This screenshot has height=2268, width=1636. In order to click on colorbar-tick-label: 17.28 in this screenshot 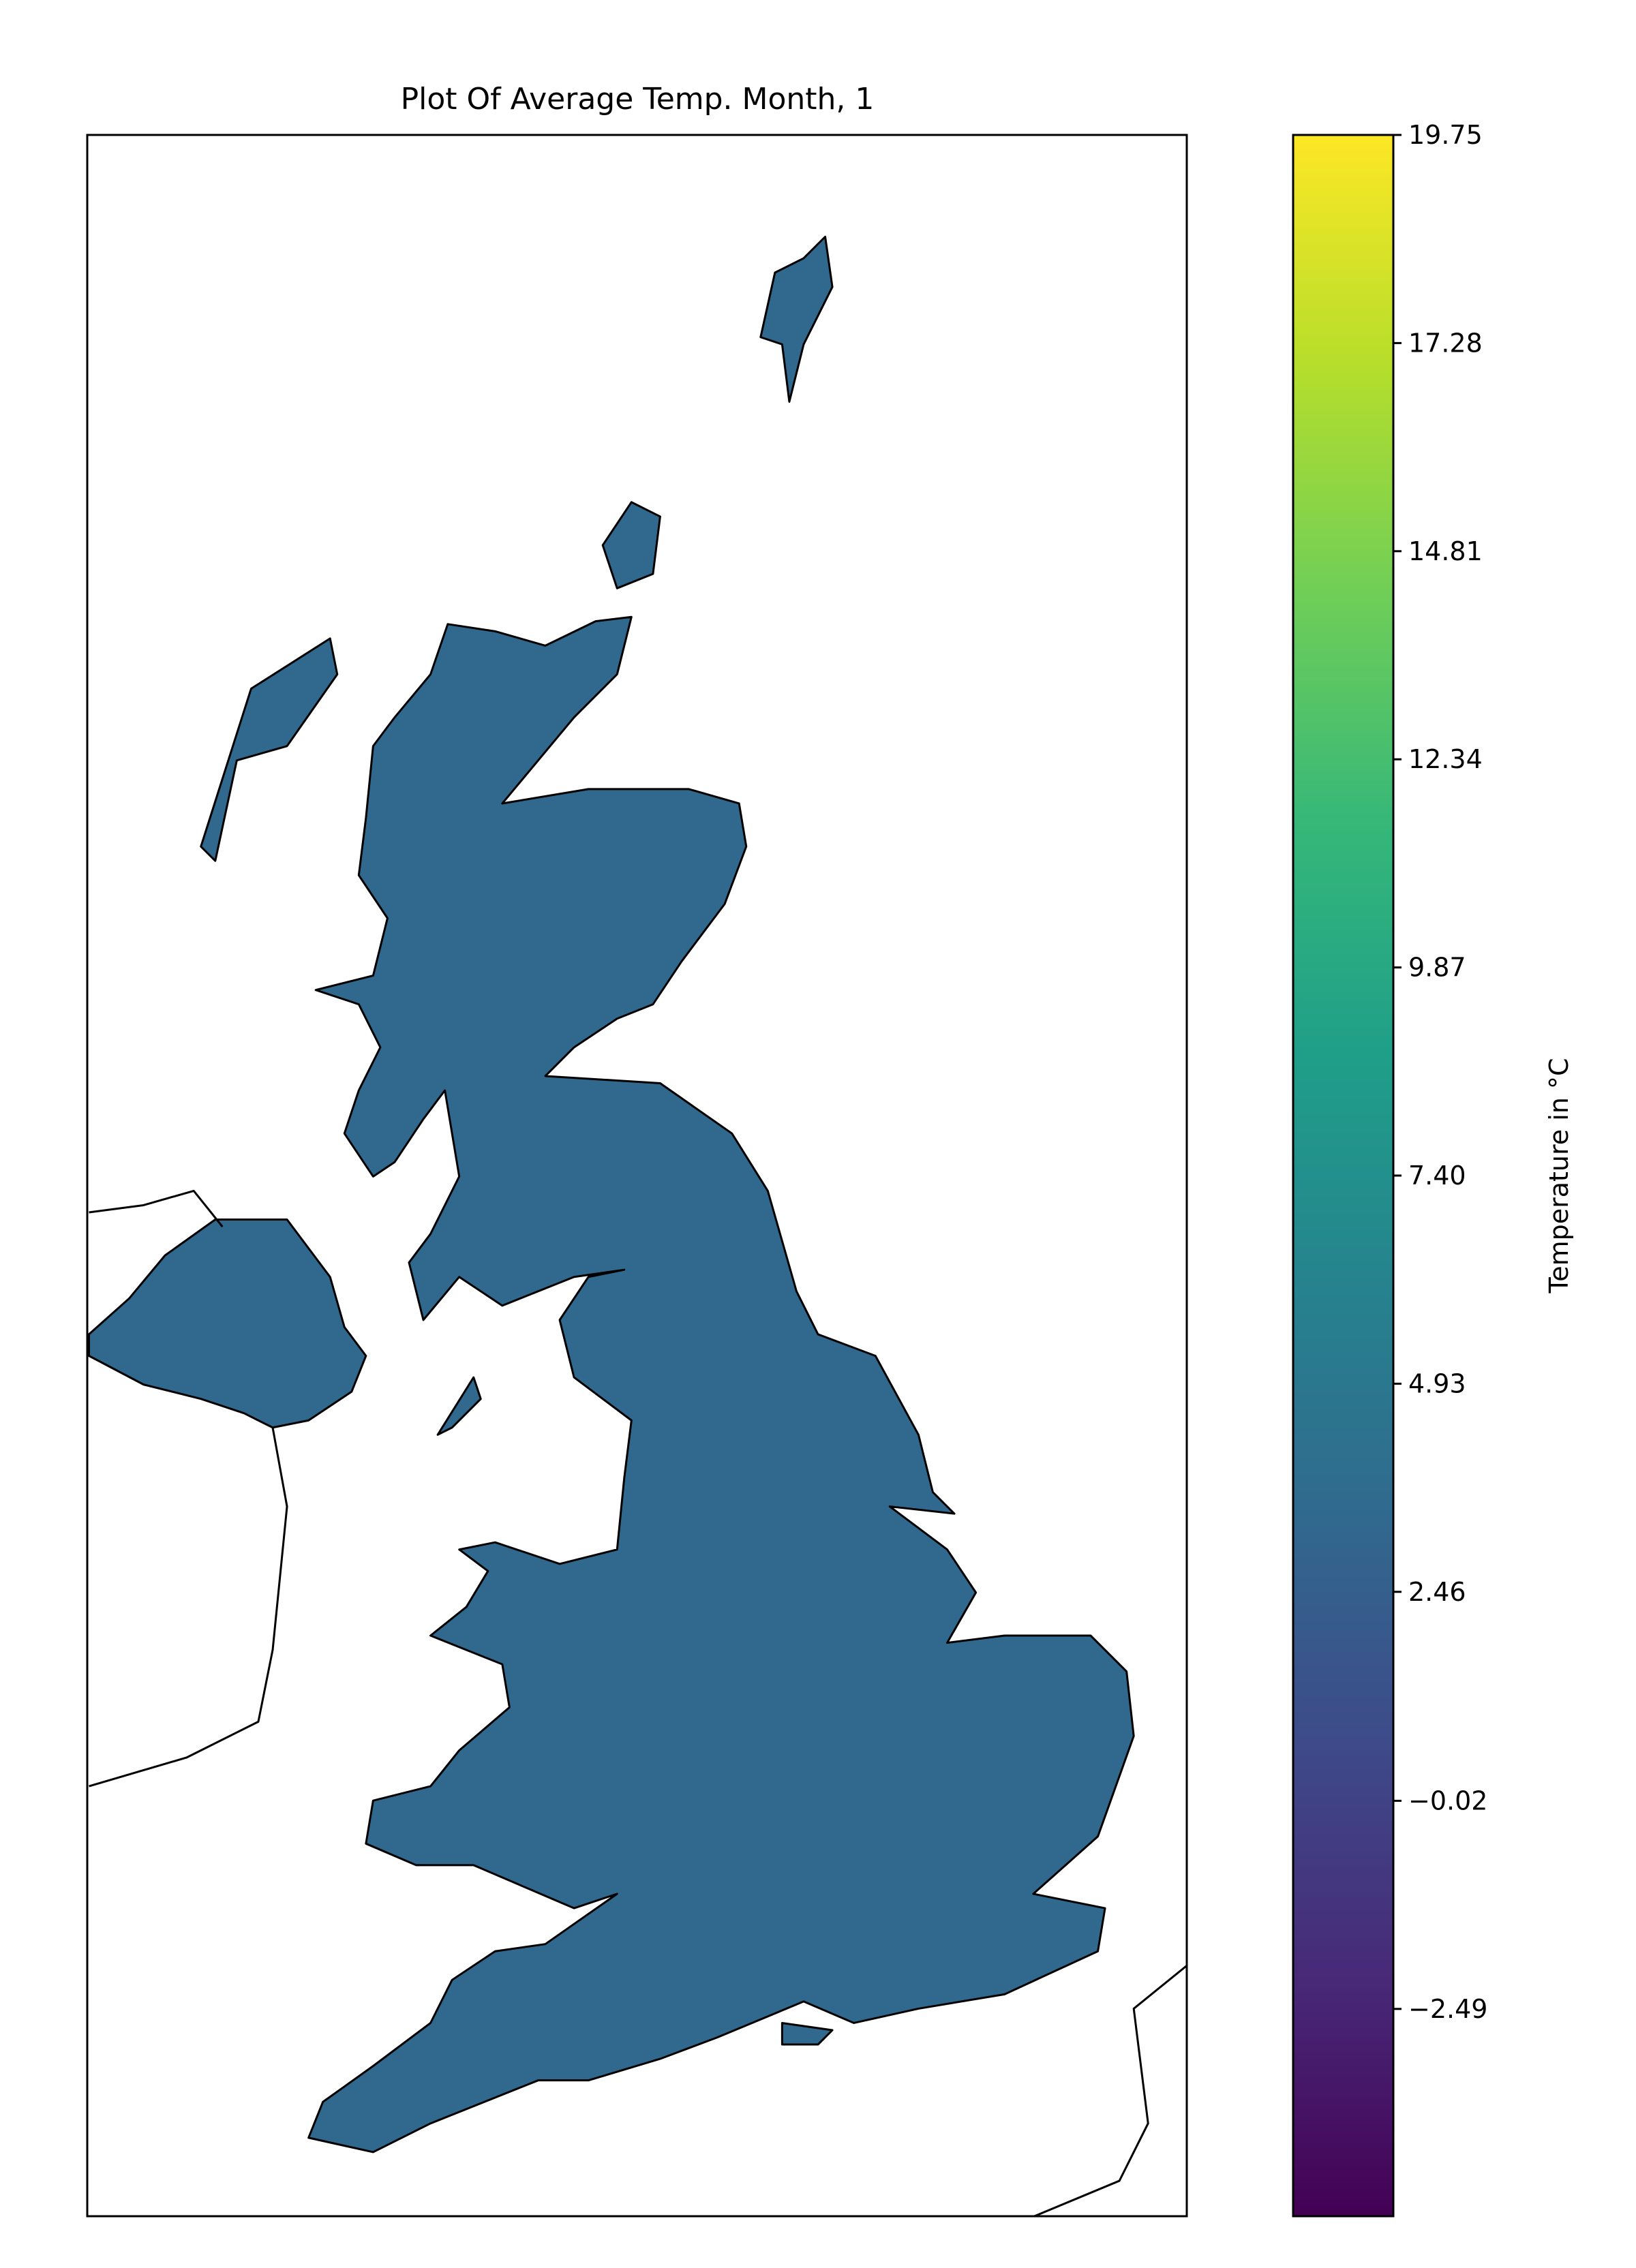, I will do `click(1445, 343)`.